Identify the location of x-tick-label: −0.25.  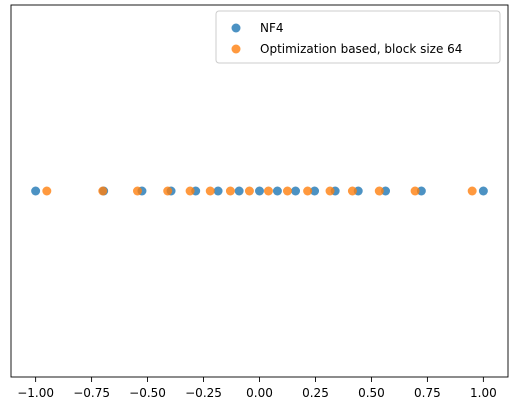
(203, 393).